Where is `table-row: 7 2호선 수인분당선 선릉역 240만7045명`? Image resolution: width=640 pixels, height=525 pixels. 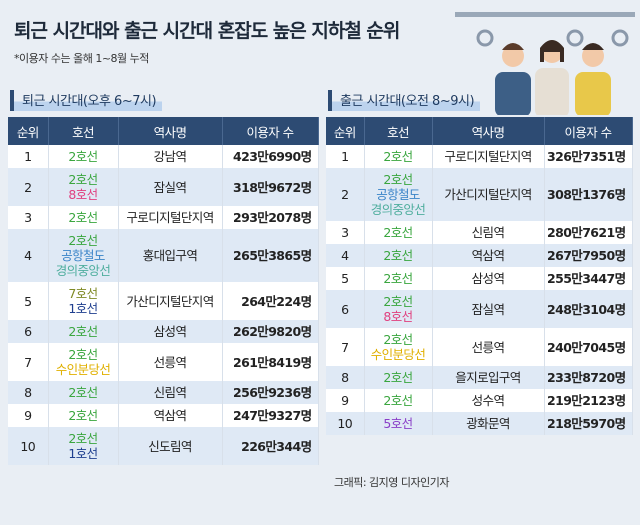 table-row: 7 2호선 수인분당선 선릉역 240만7045명 is located at coordinates (479, 347).